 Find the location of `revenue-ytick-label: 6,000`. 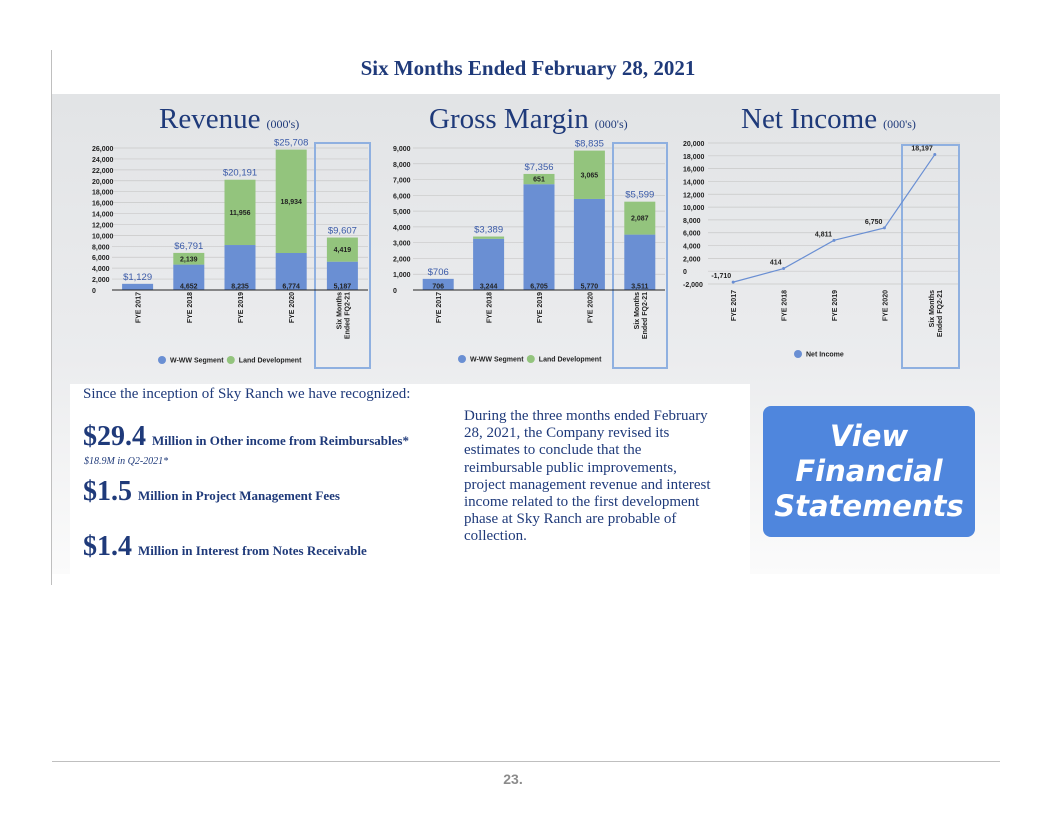

revenue-ytick-label: 6,000 is located at coordinates (101, 258).